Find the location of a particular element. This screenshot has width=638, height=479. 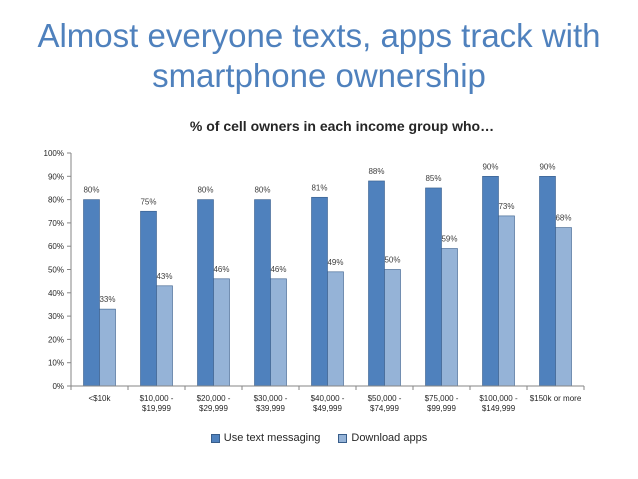

data-label: 75% is located at coordinates (148, 201).